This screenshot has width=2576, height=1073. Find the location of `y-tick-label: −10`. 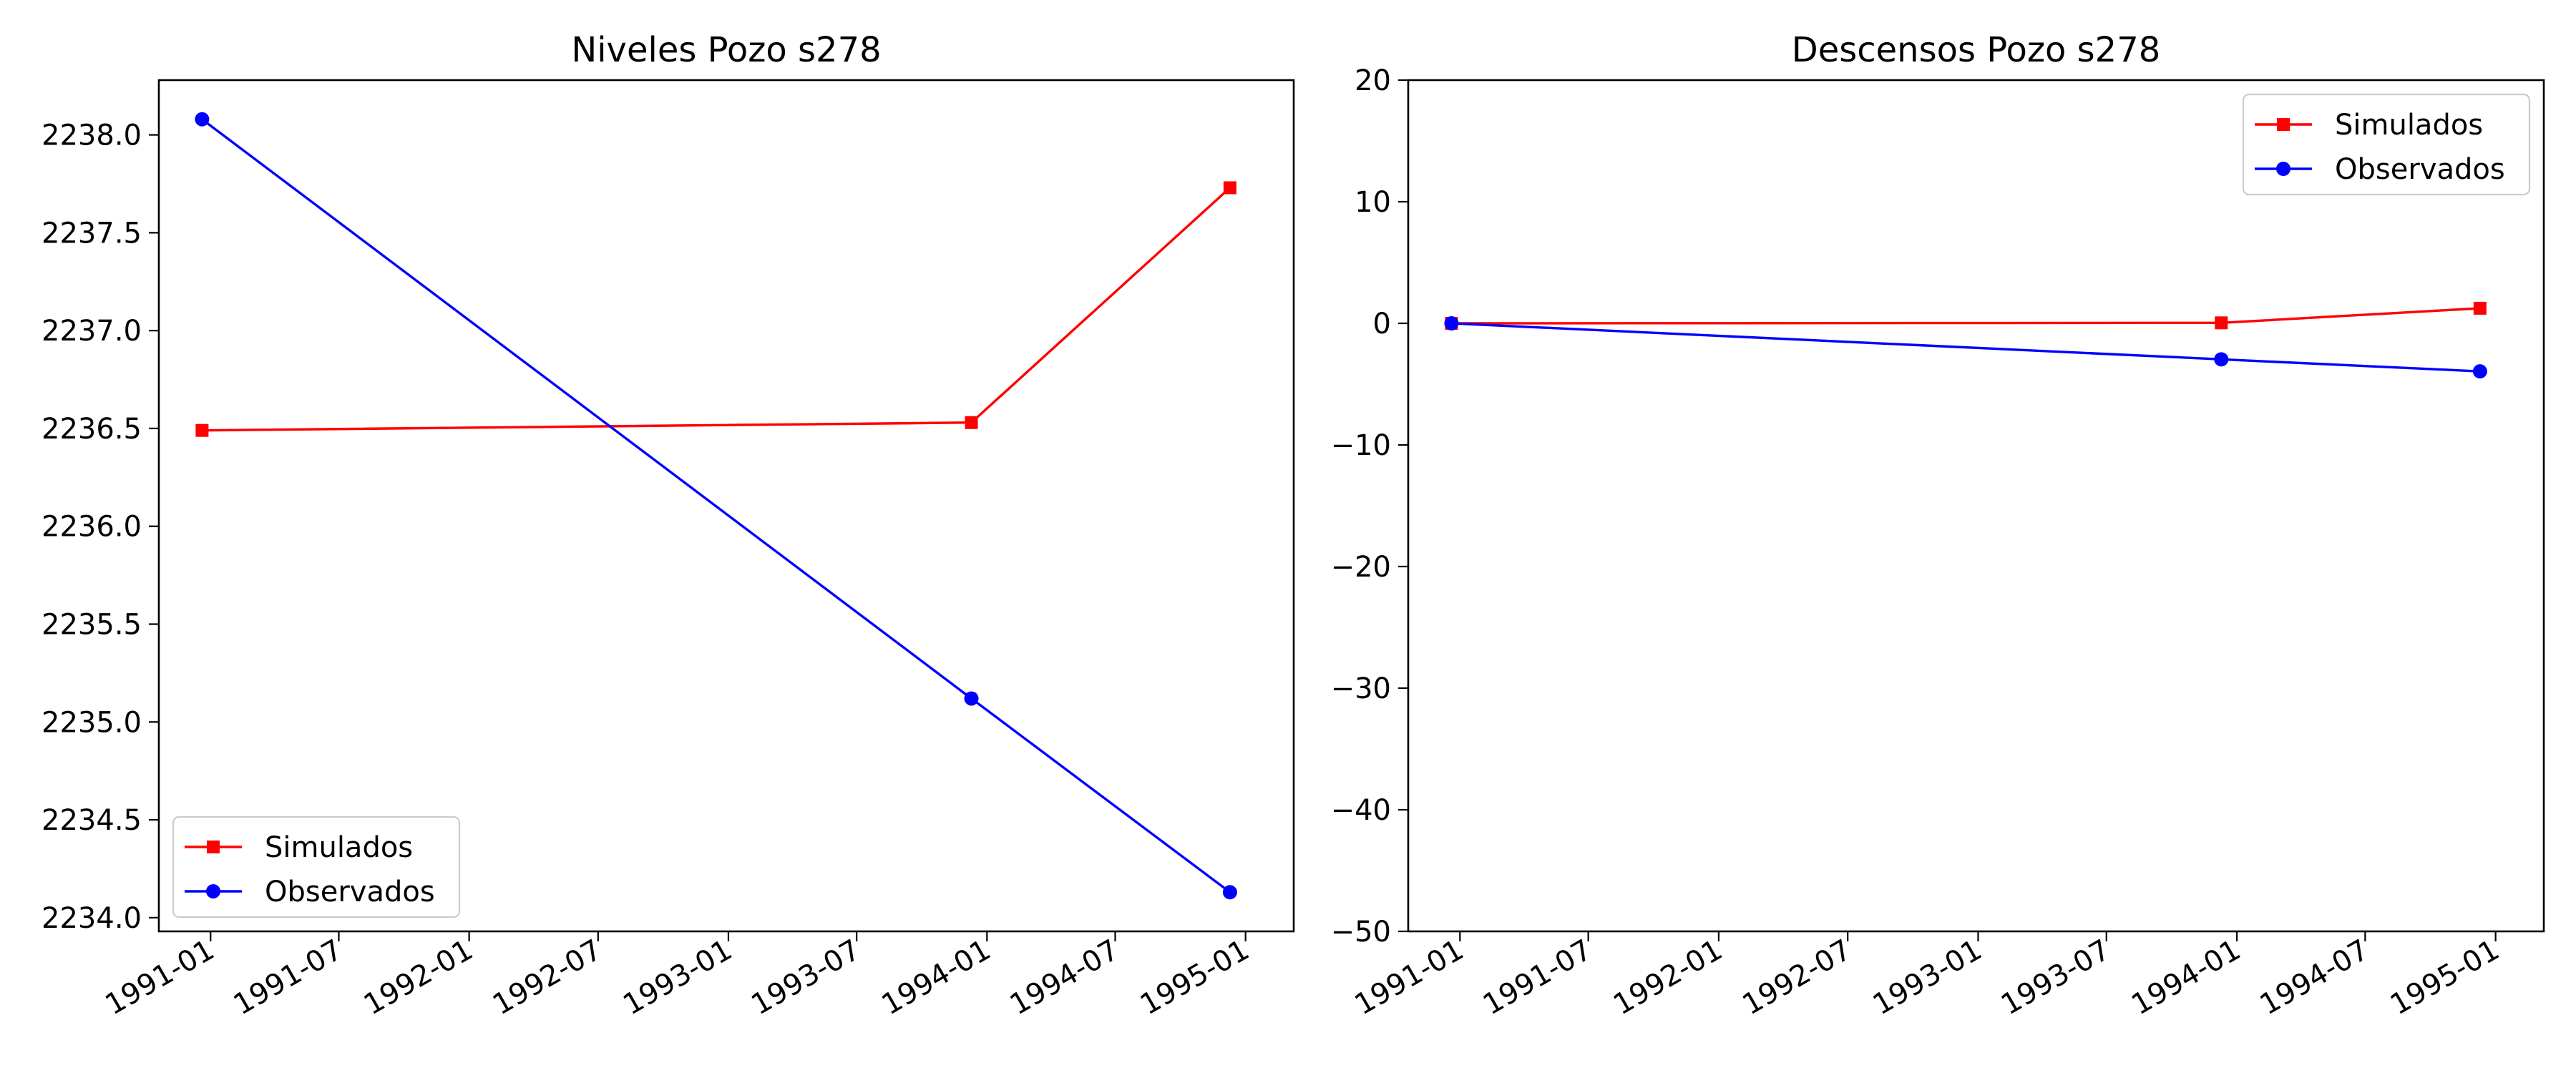

y-tick-label: −10 is located at coordinates (1361, 446).